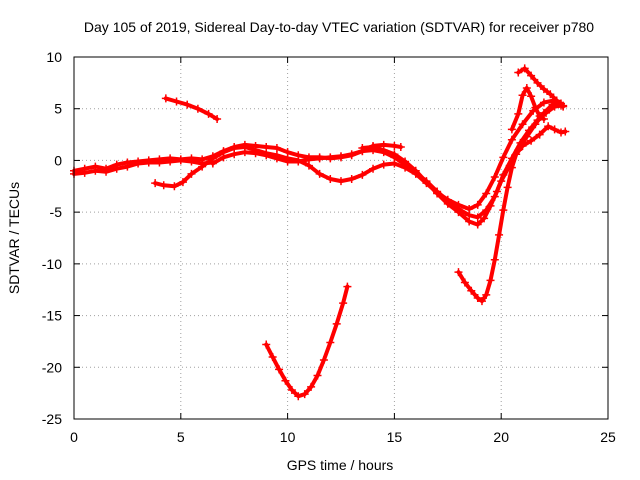 The image size is (640, 480). I want to click on y-tick-label: -25, so click(52, 419).